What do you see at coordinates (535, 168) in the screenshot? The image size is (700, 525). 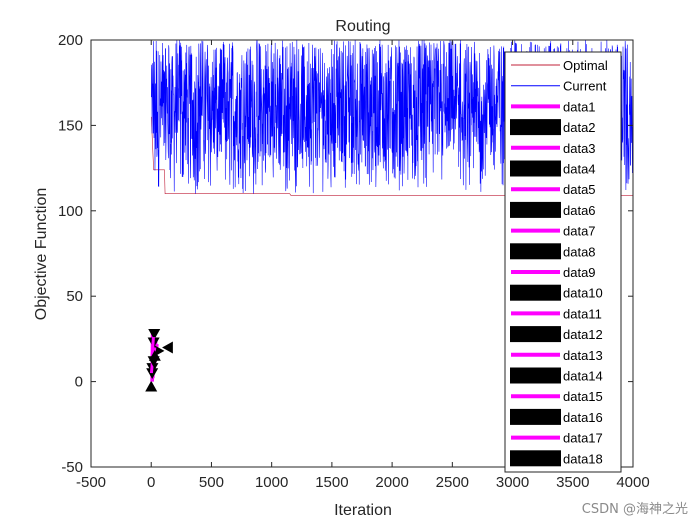 I see `legend-swatch-data4` at bounding box center [535, 168].